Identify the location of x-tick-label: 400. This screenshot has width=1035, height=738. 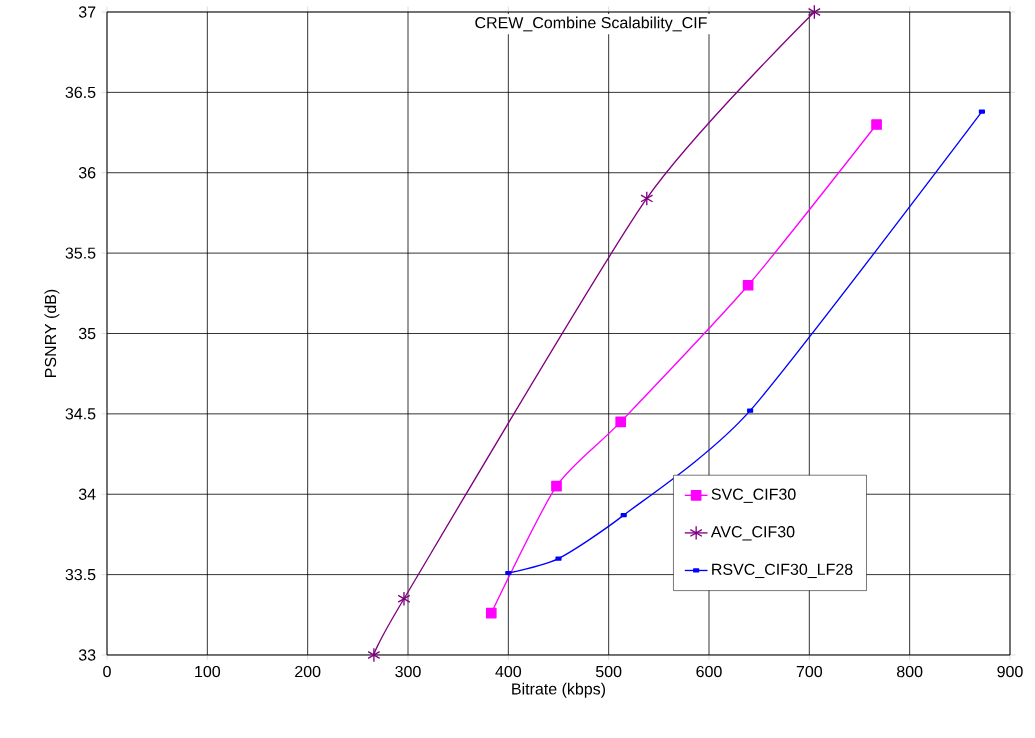
(508, 671).